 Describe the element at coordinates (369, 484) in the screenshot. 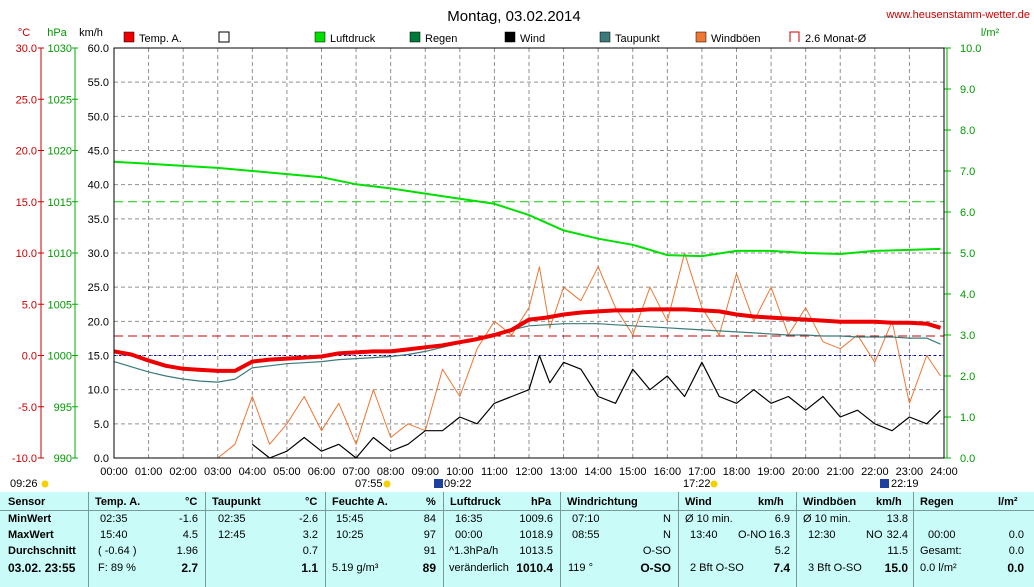

I see `sunrise-label: 07:55` at that location.